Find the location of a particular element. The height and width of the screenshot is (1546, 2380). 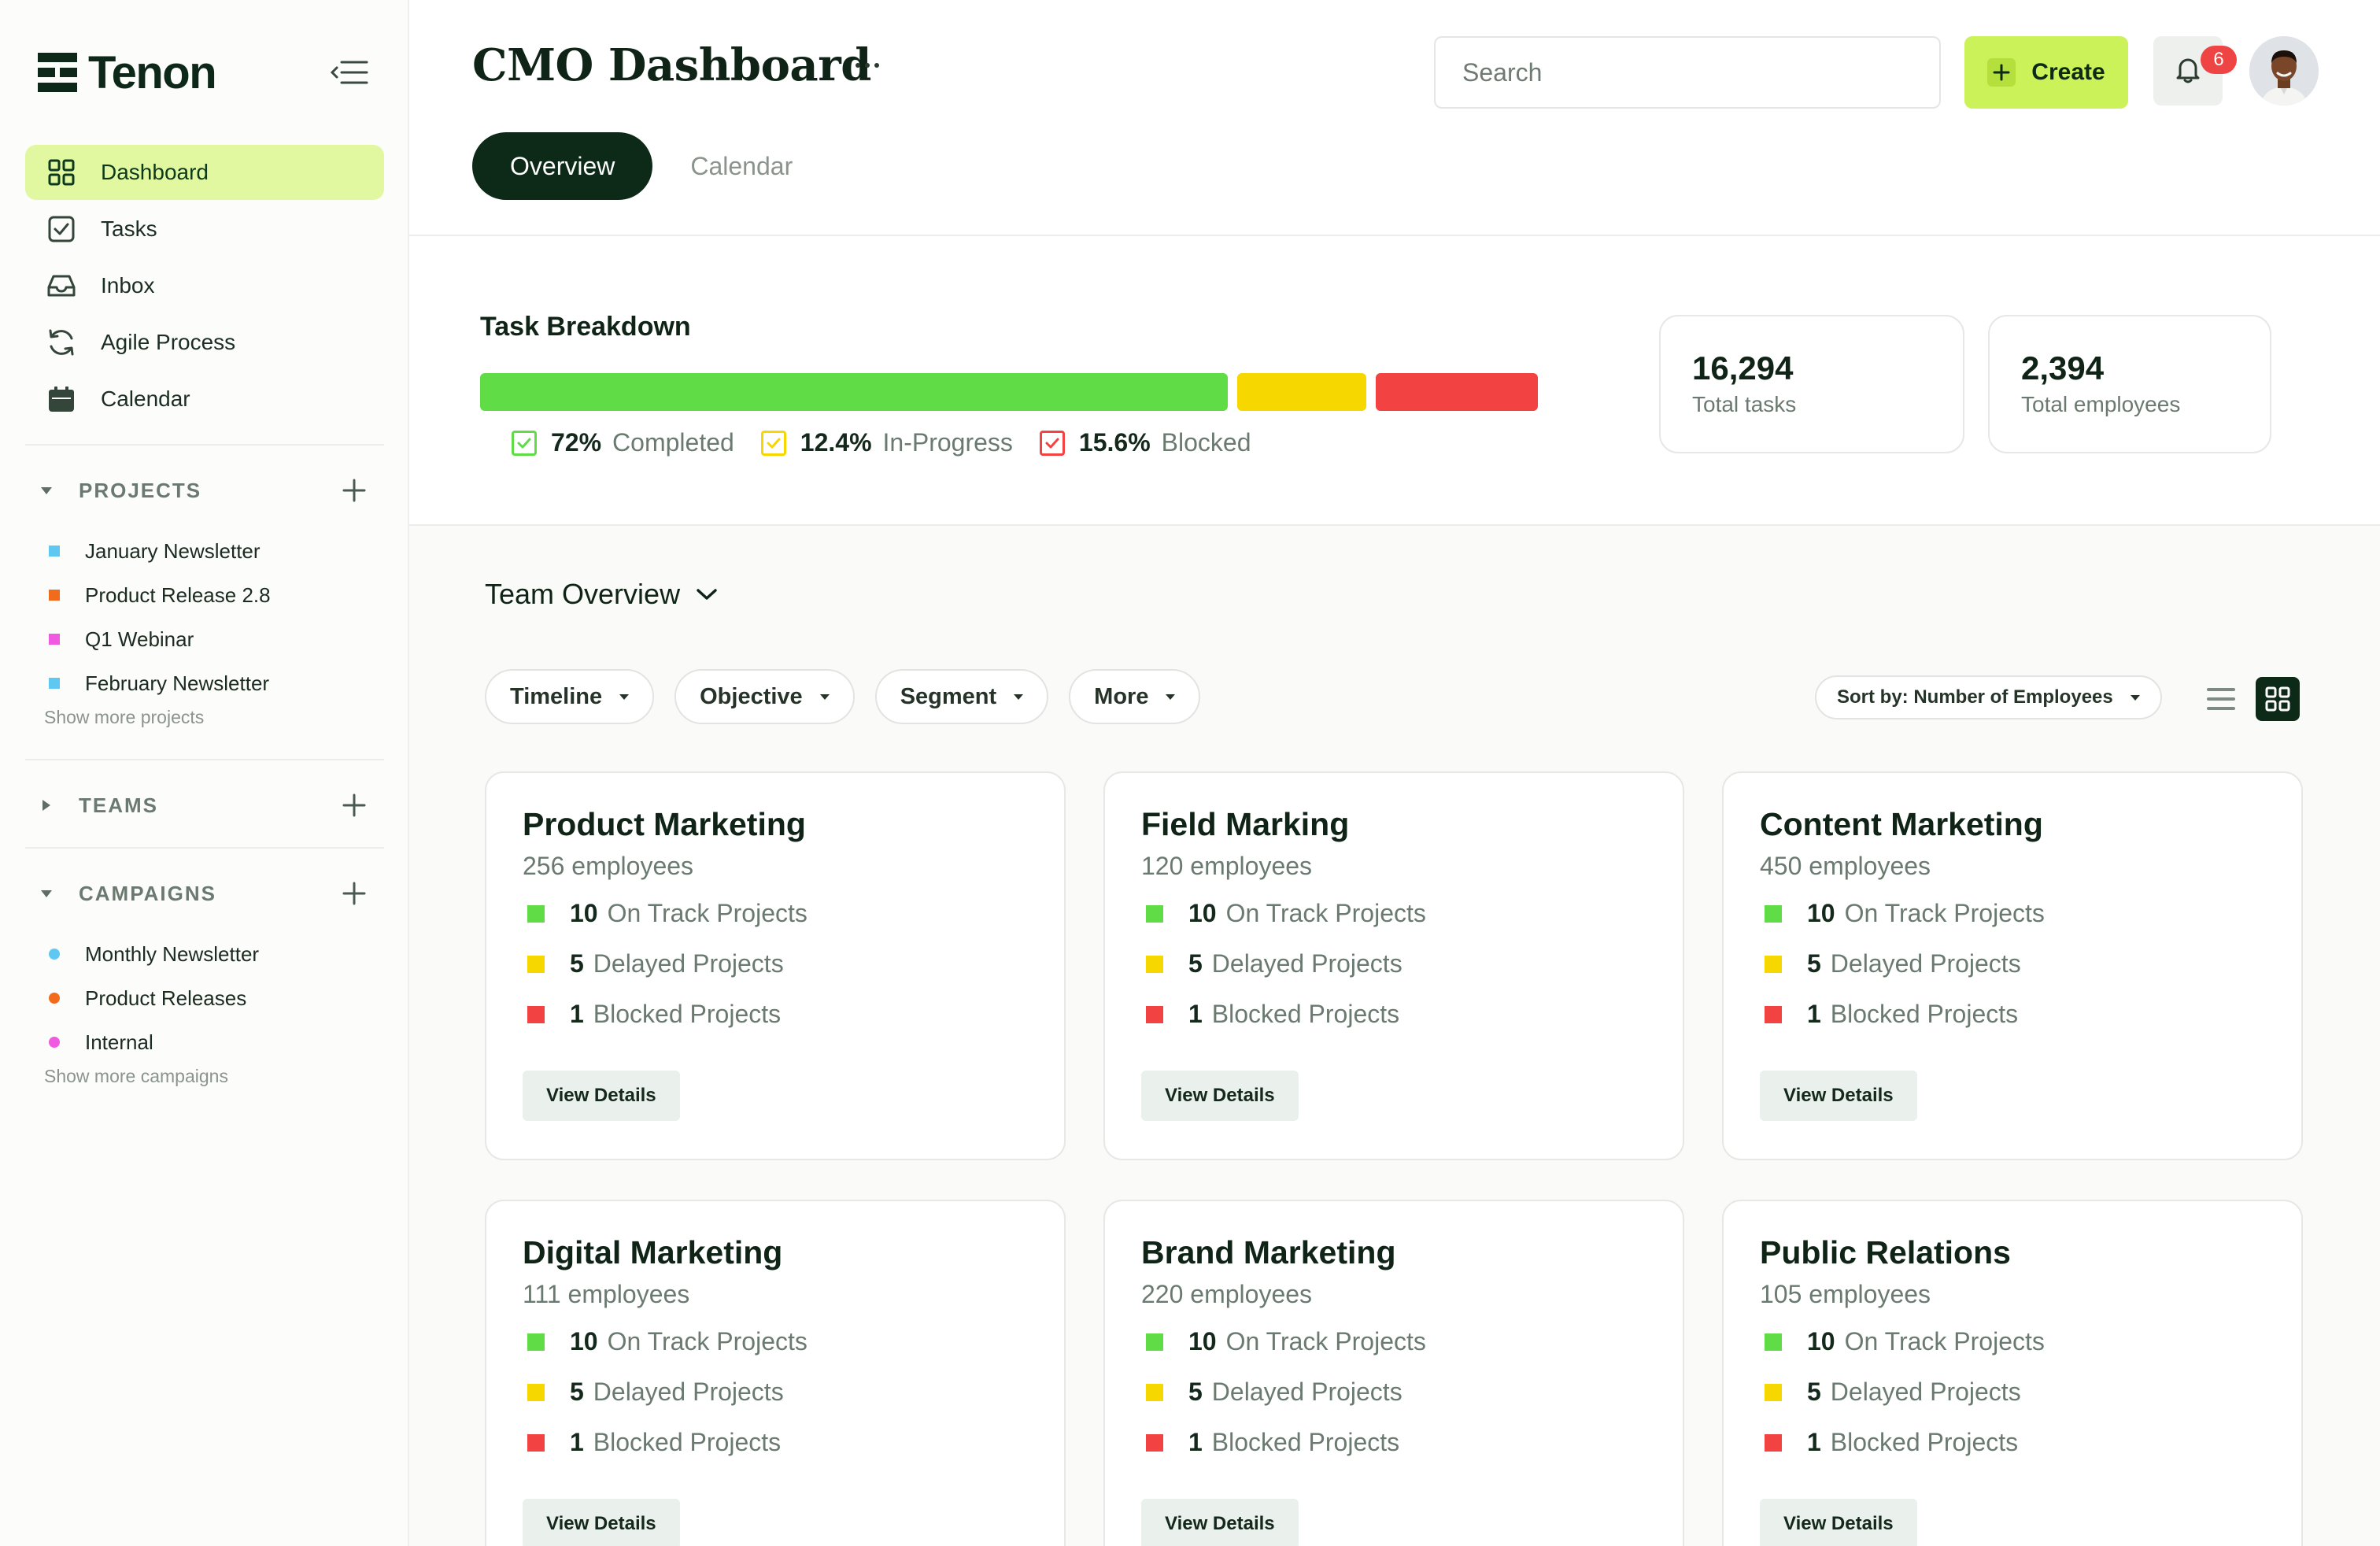

collapse-sidebar-icon is located at coordinates (349, 72).